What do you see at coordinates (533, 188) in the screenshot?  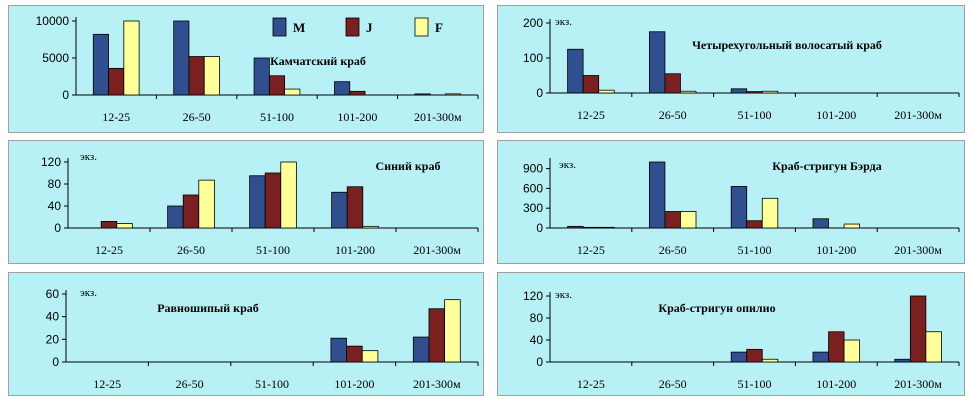 I see `y-tick-label: 600` at bounding box center [533, 188].